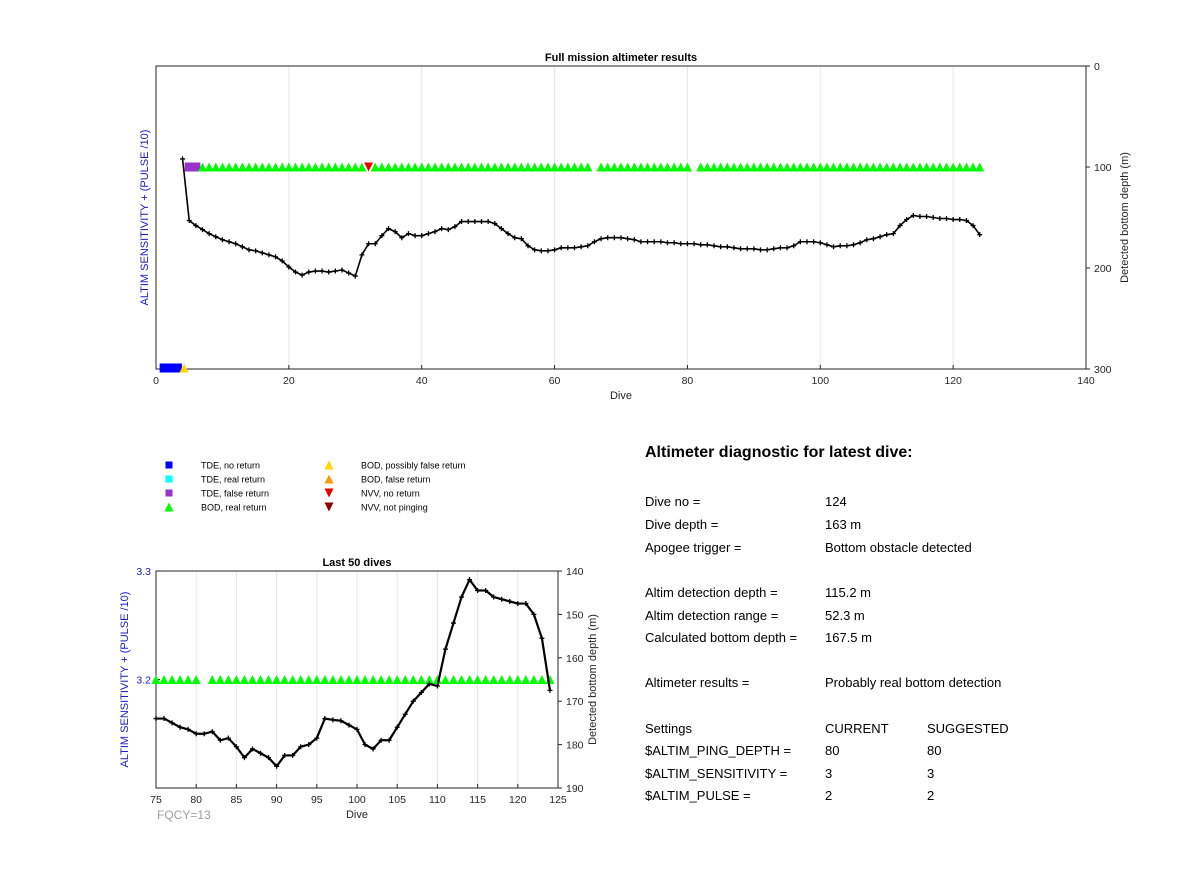 The width and height of the screenshot is (1200, 885). What do you see at coordinates (712, 615) in the screenshot?
I see `altim-detection-range-label: Altim detection range =` at bounding box center [712, 615].